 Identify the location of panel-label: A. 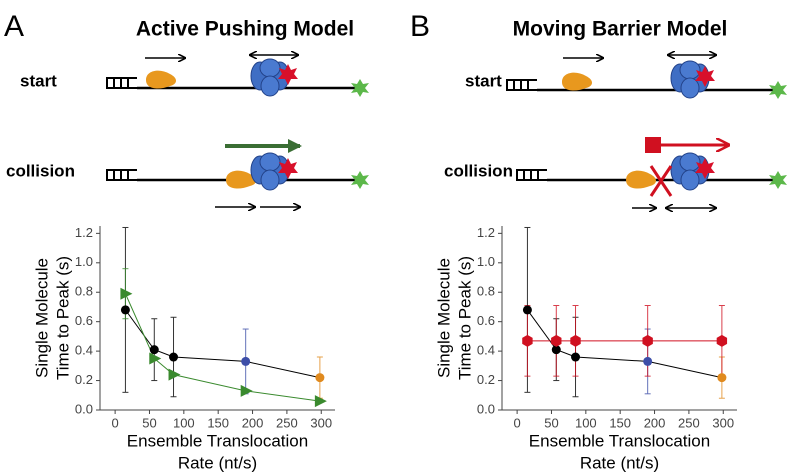
(14, 26).